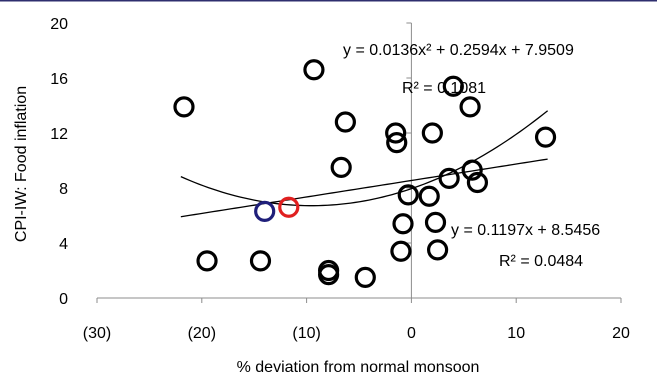 This screenshot has width=657, height=381. What do you see at coordinates (516, 333) in the screenshot?
I see `x-tick-label: 10` at bounding box center [516, 333].